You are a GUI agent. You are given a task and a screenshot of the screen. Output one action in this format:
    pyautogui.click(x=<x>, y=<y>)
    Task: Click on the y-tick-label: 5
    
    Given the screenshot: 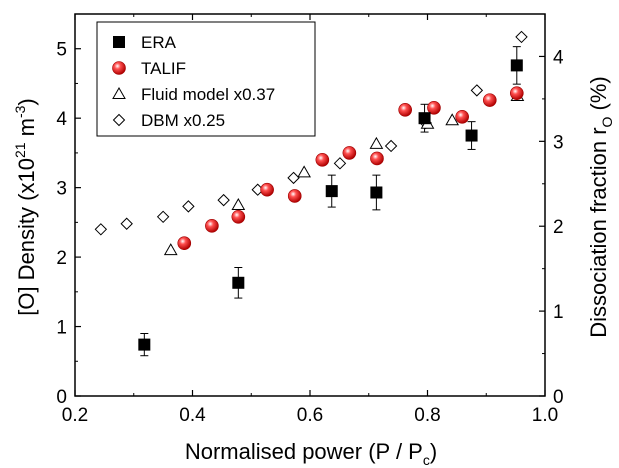 What is the action you would take?
    pyautogui.click(x=61, y=50)
    